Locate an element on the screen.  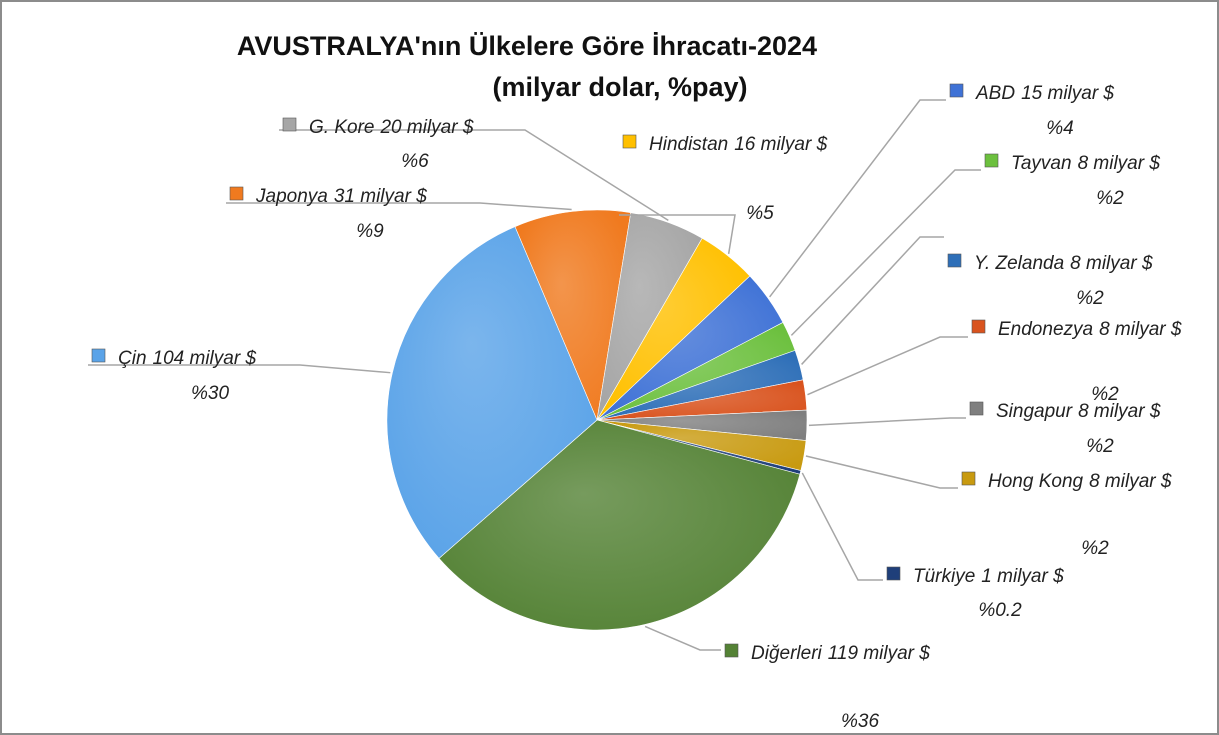
data-label: ABD 15 milyar $ is located at coordinates (1044, 93).